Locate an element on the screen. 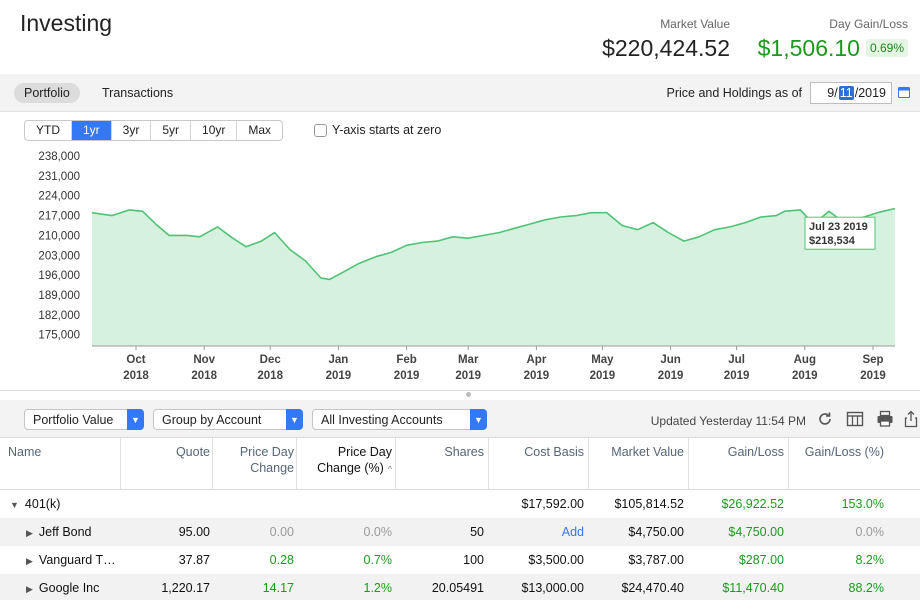  yaxis-zero-checkbox is located at coordinates (320, 130).